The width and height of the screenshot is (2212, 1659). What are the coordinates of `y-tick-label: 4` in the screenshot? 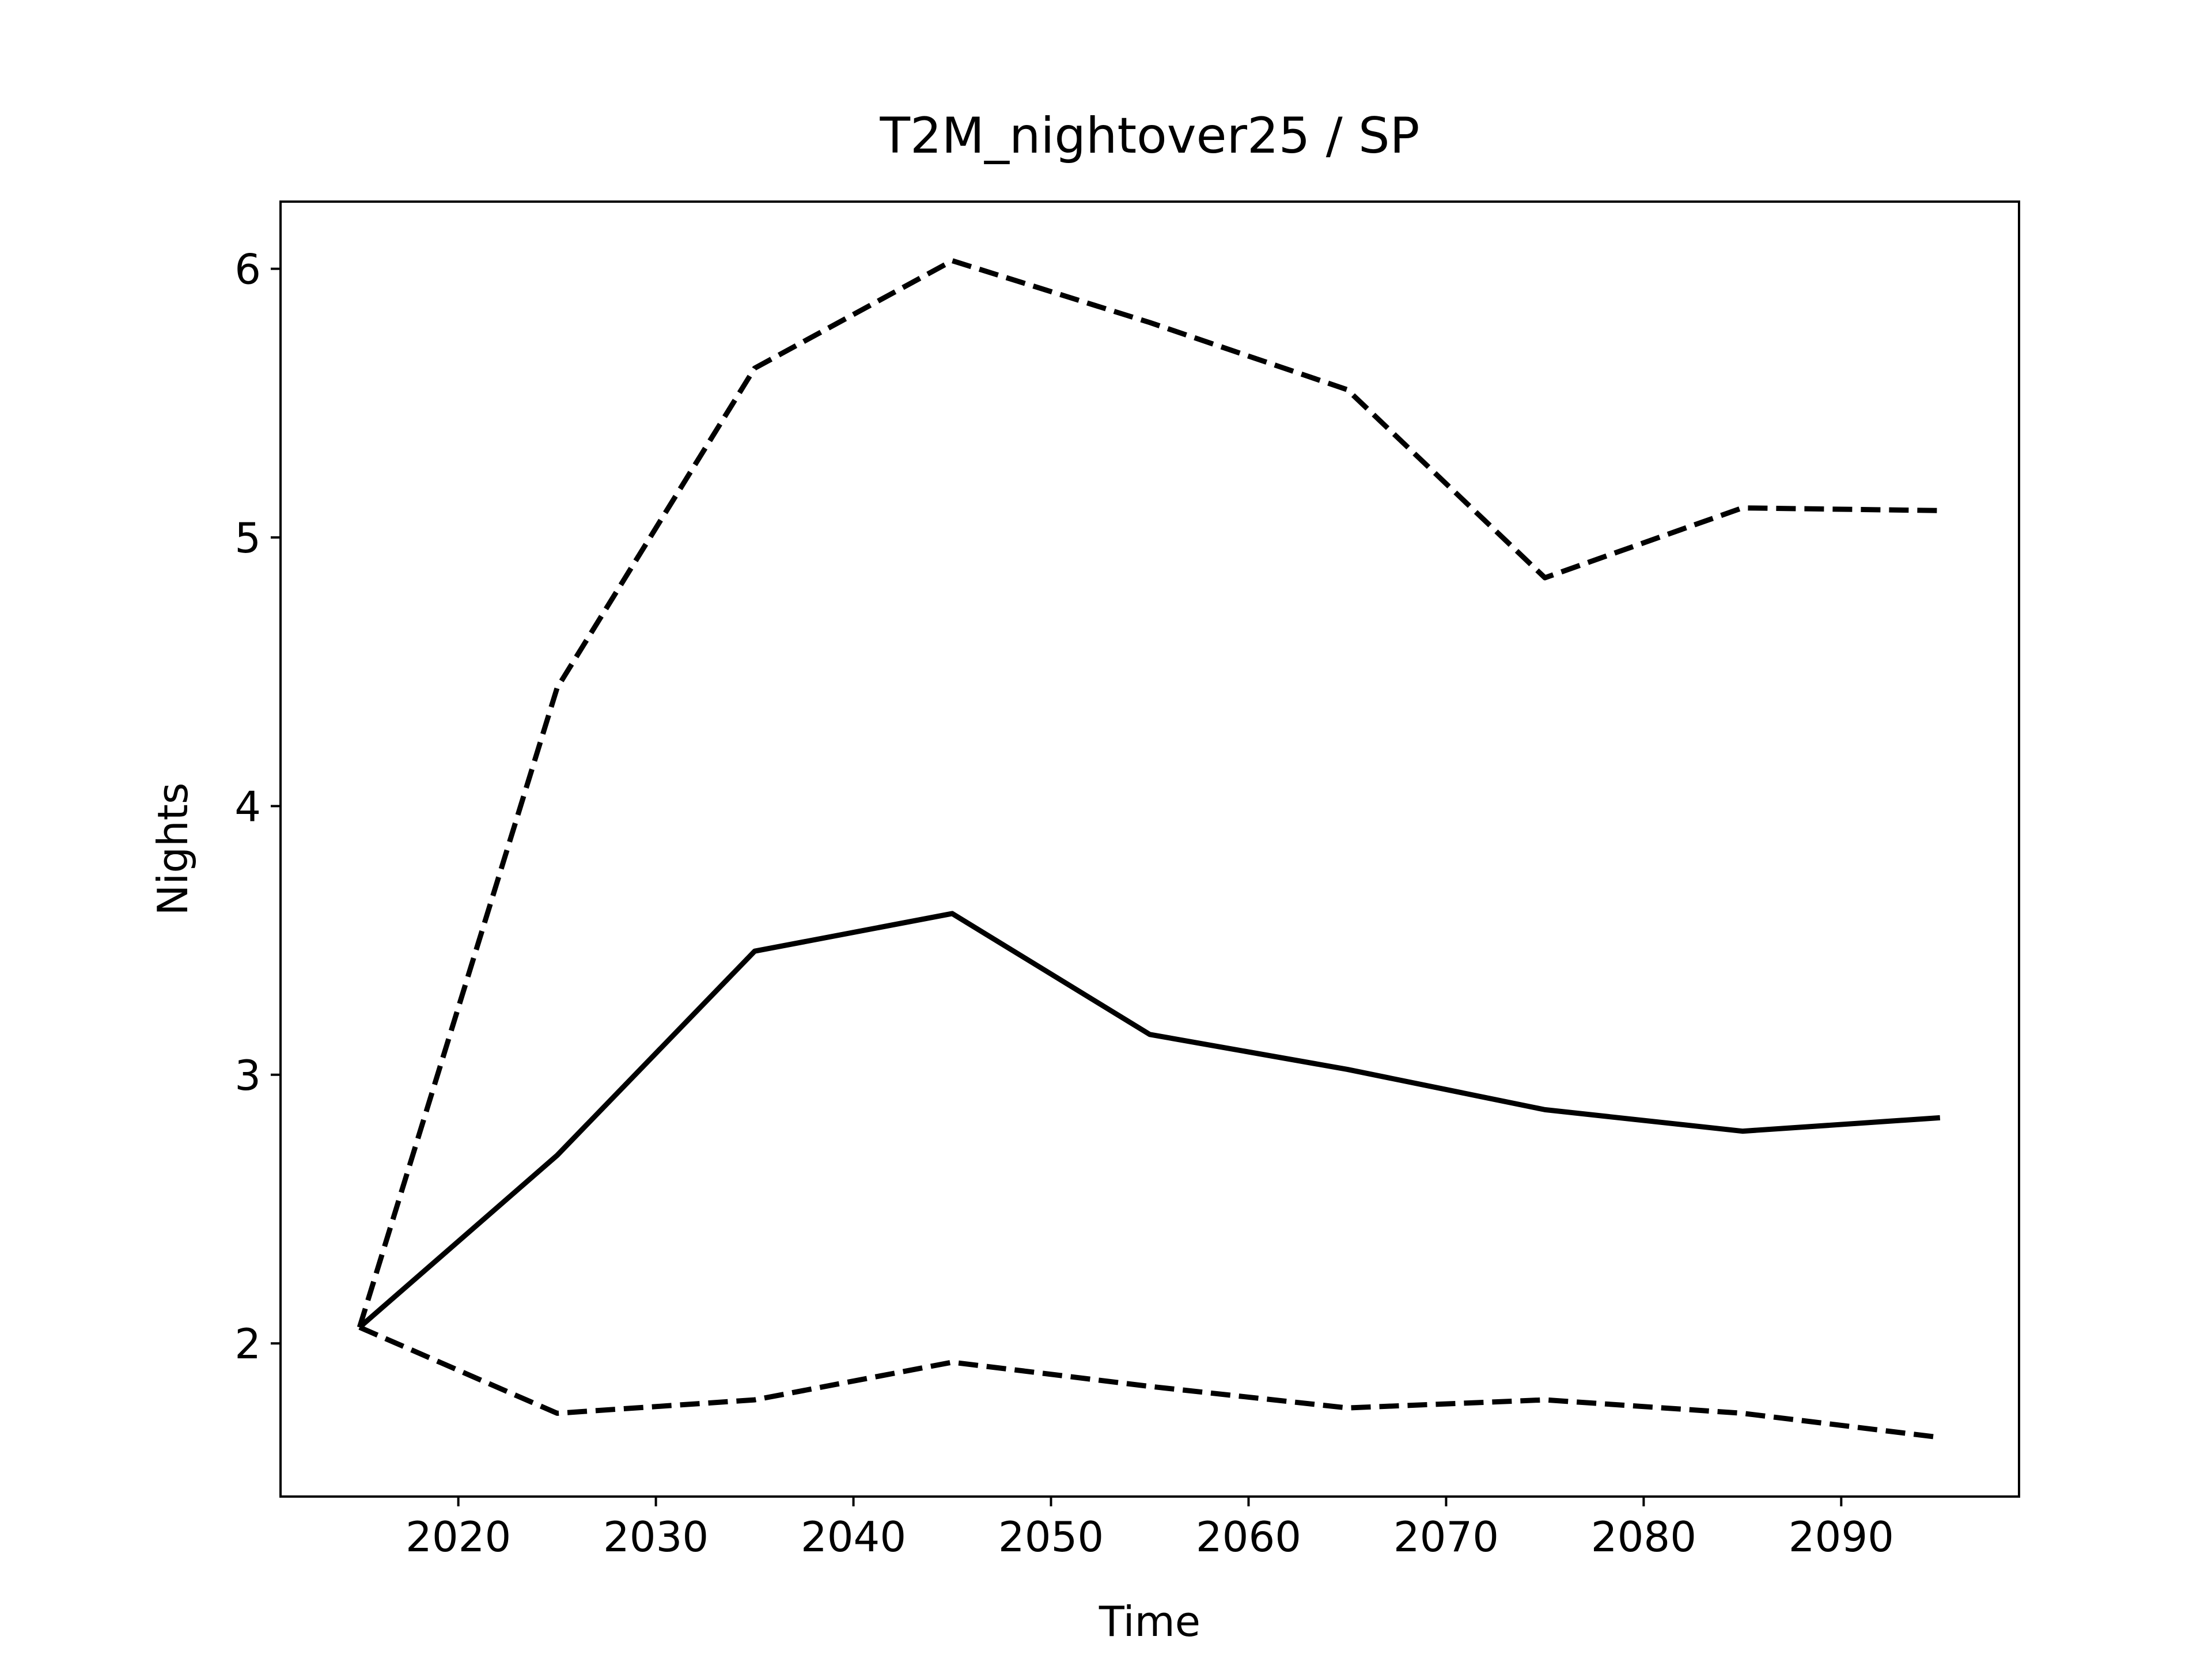 It's located at (247, 806).